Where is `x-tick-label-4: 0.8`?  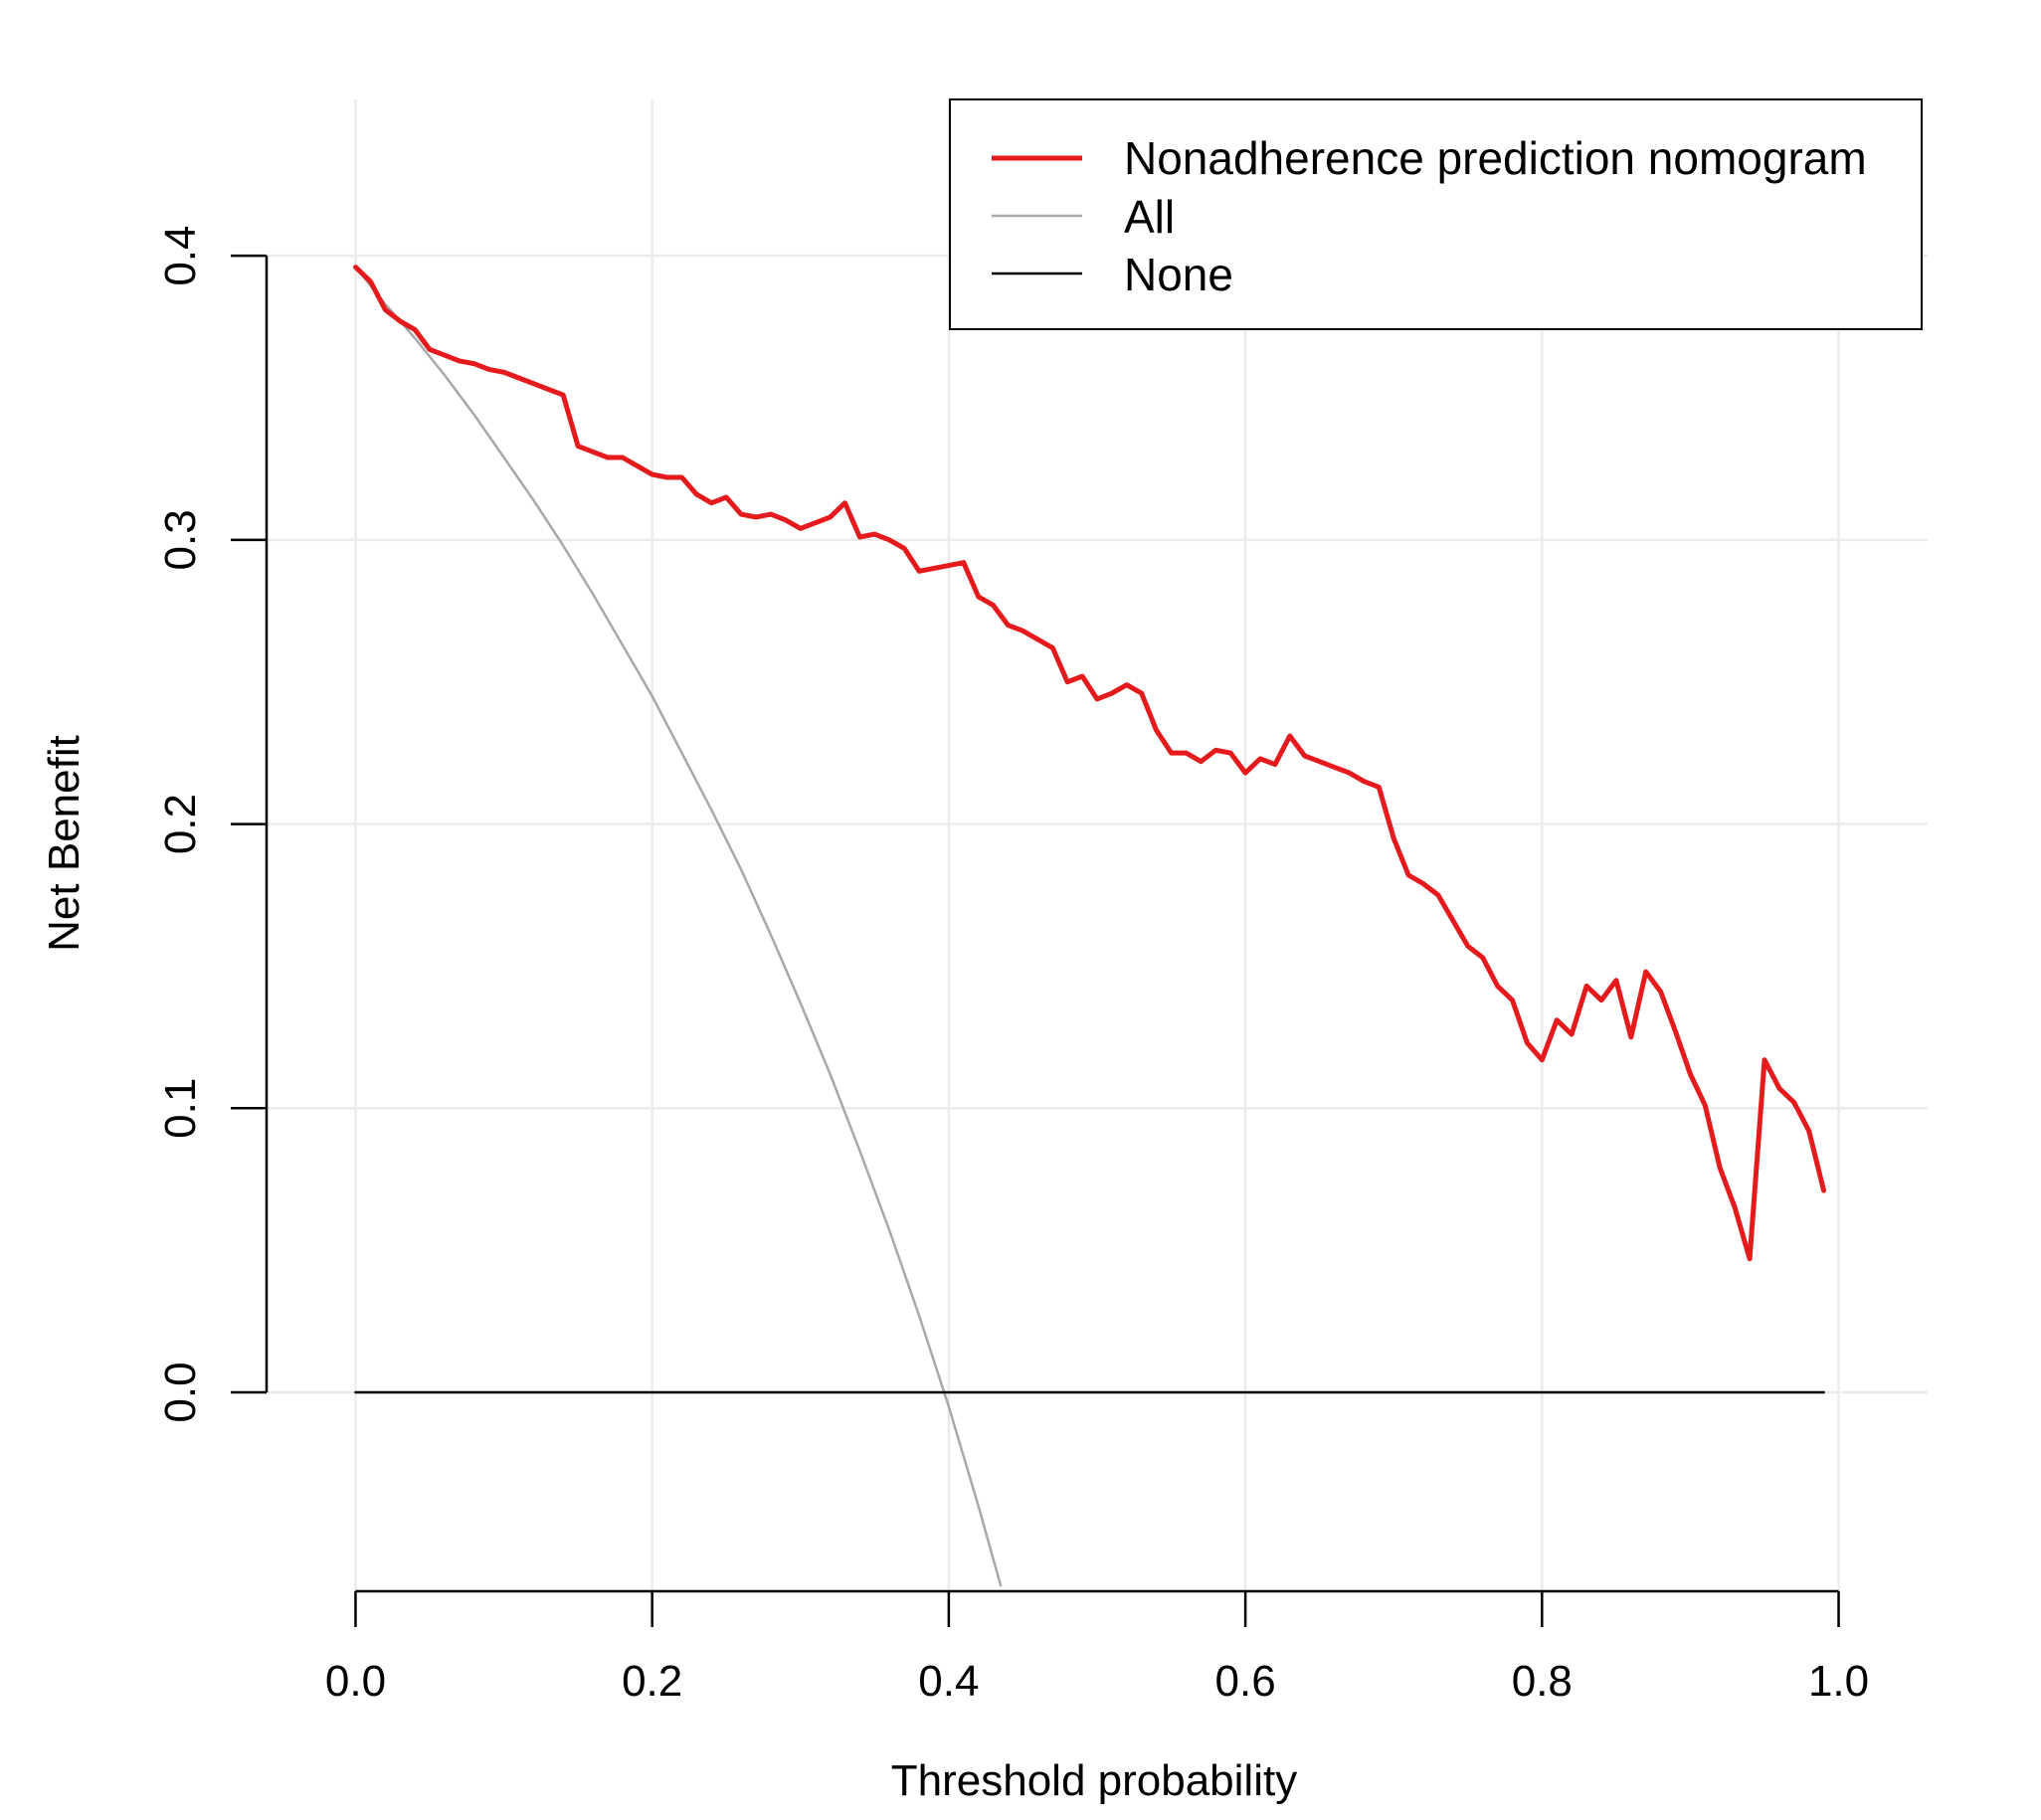 x-tick-label-4: 0.8 is located at coordinates (1543, 1681).